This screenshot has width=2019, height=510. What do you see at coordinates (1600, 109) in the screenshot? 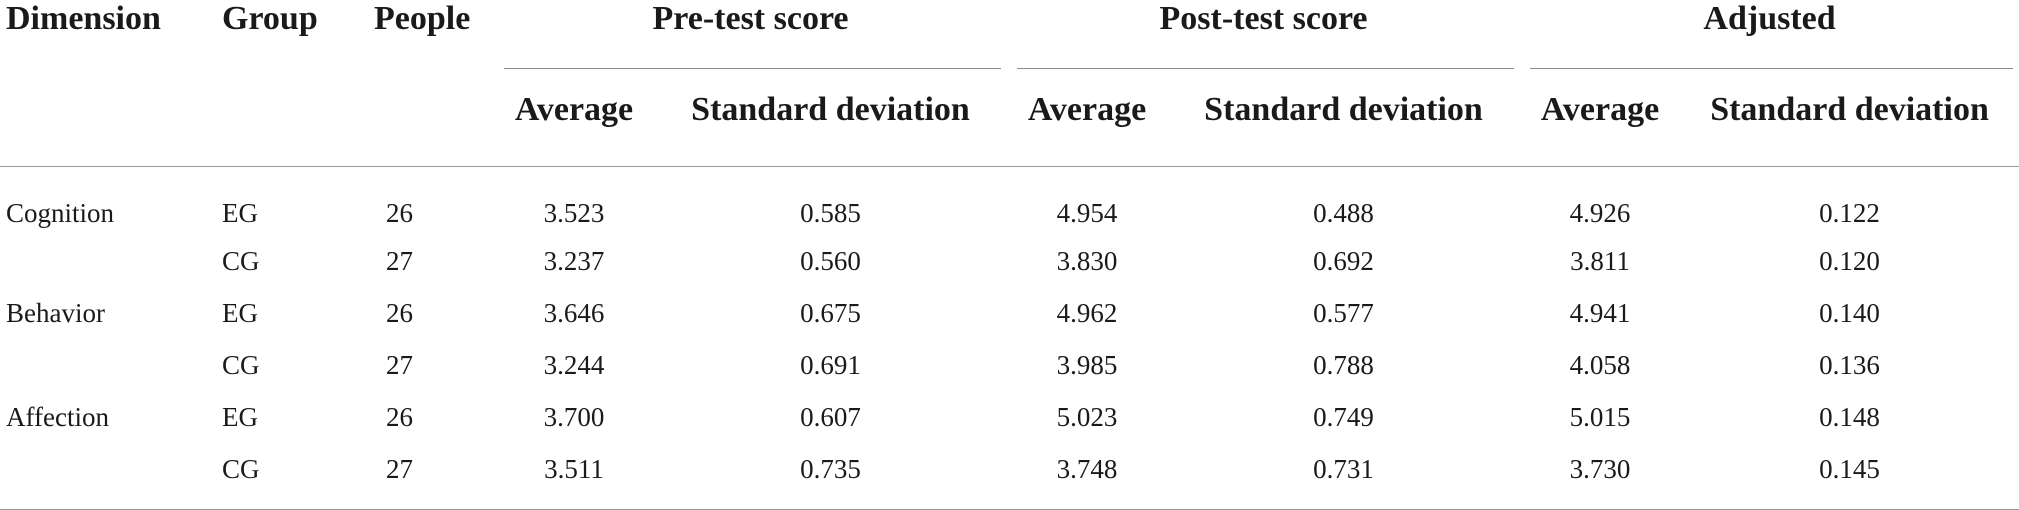
I see `header-adj-average: Average` at bounding box center [1600, 109].